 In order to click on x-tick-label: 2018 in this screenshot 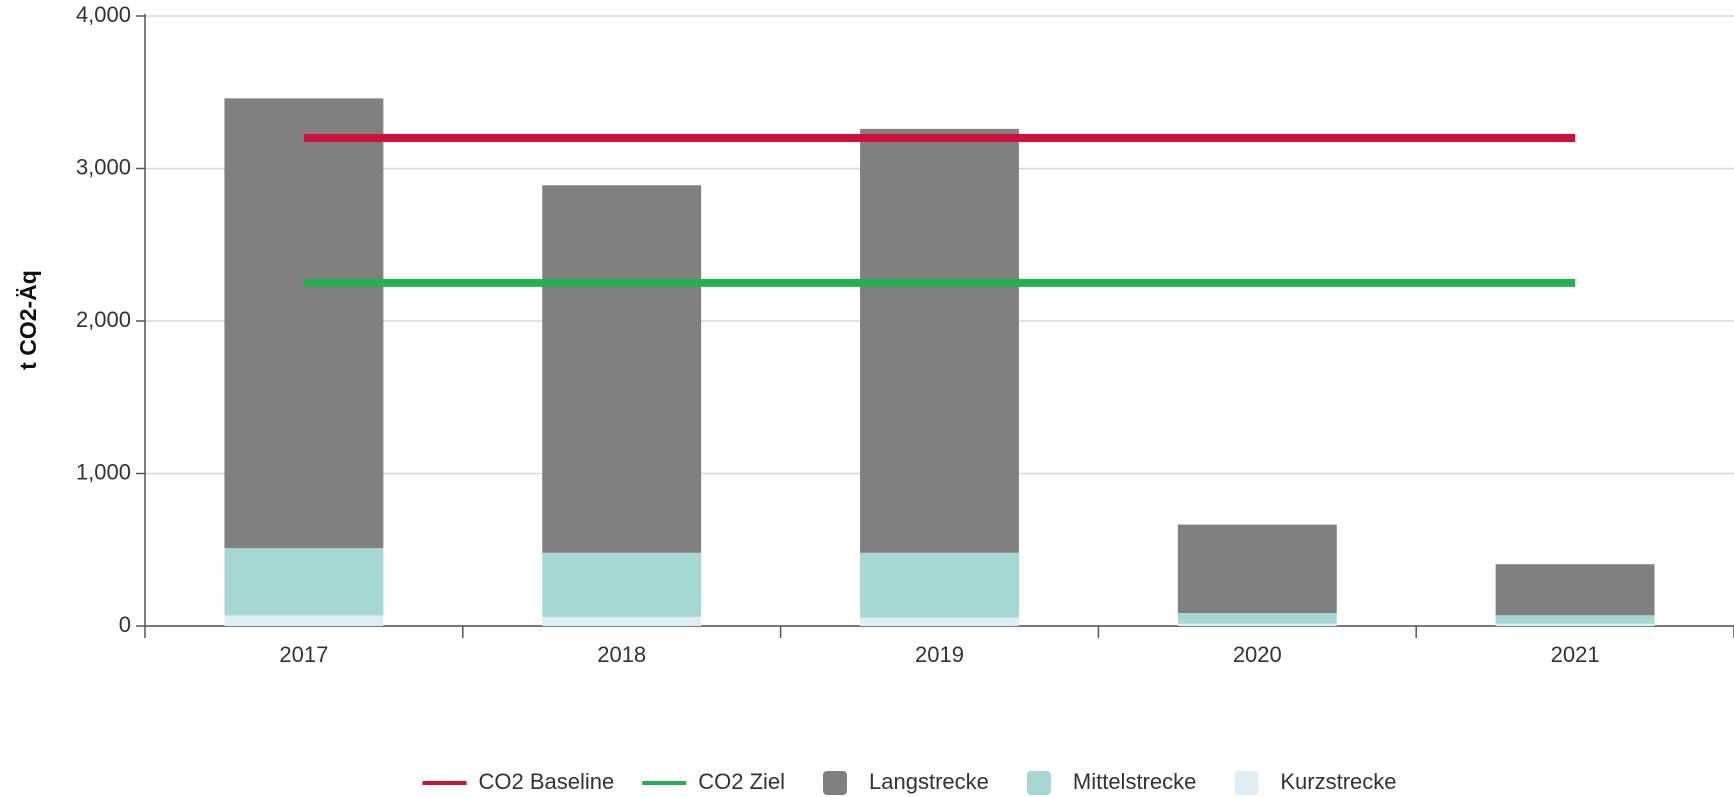, I will do `click(621, 654)`.